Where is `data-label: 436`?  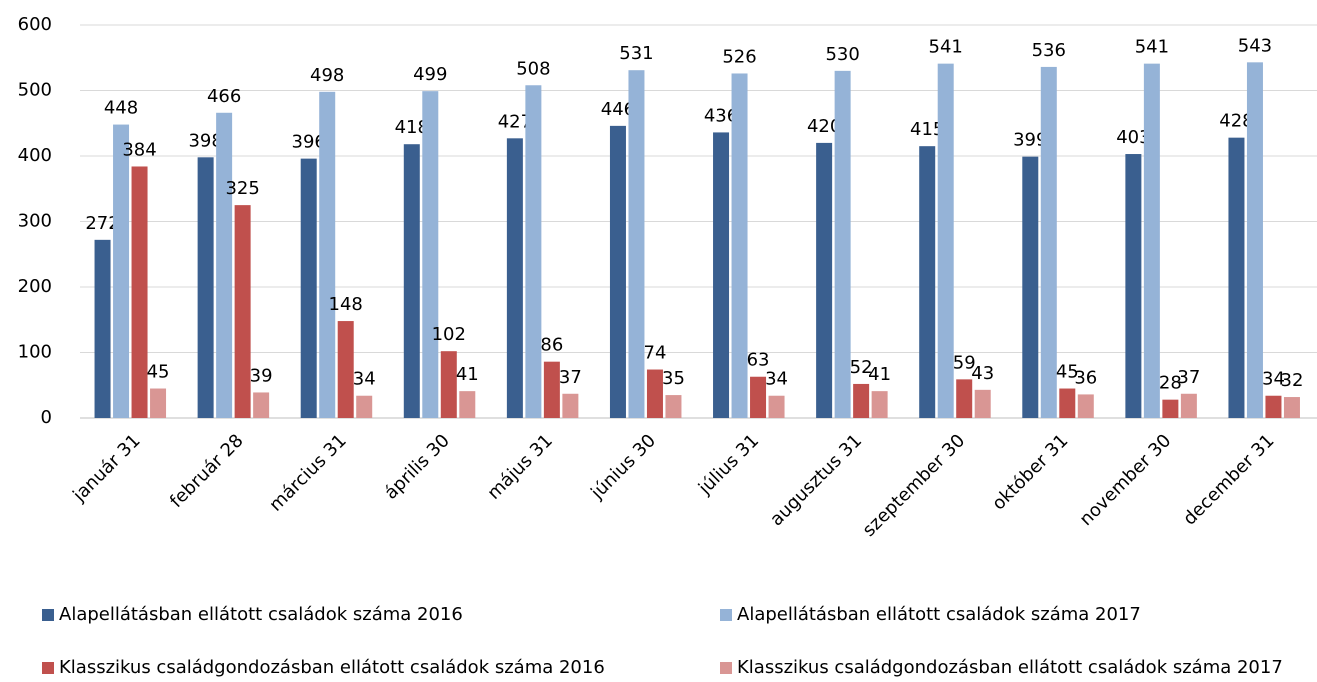 data-label: 436 is located at coordinates (721, 115).